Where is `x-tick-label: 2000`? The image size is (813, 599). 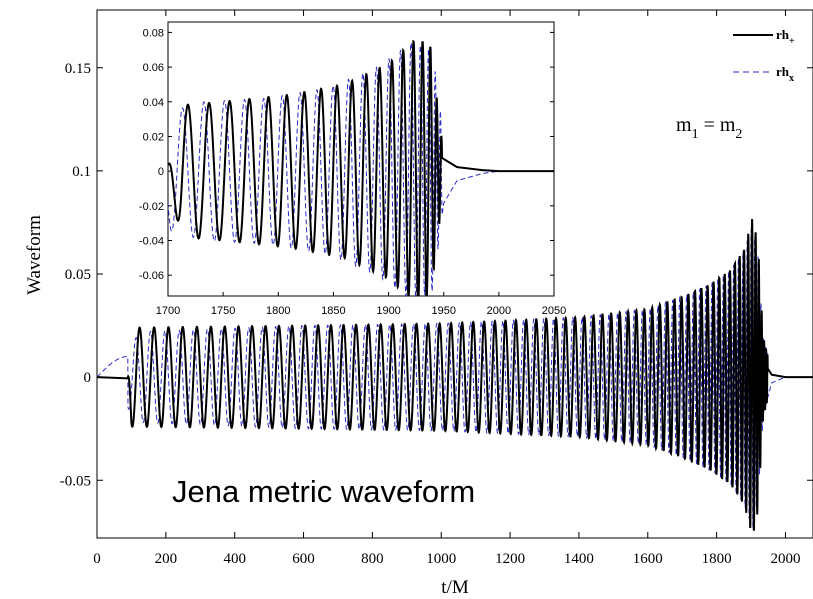 x-tick-label: 2000 is located at coordinates (785, 559).